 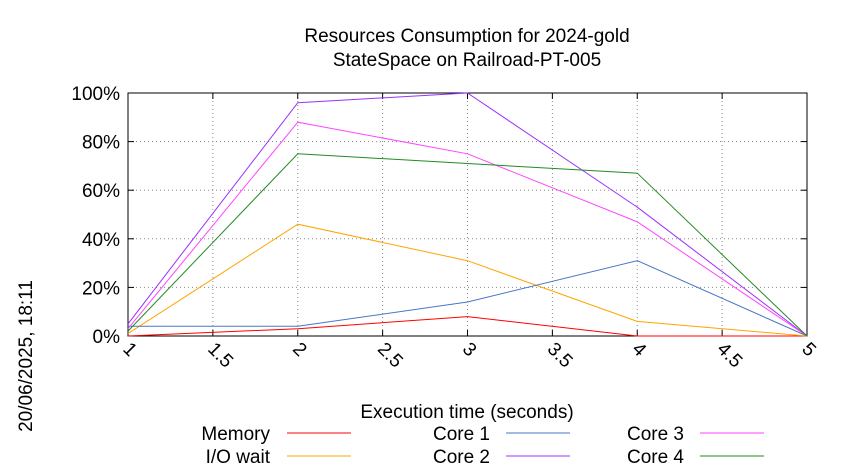 I want to click on x-tick-label: 1.5, so click(x=220, y=356).